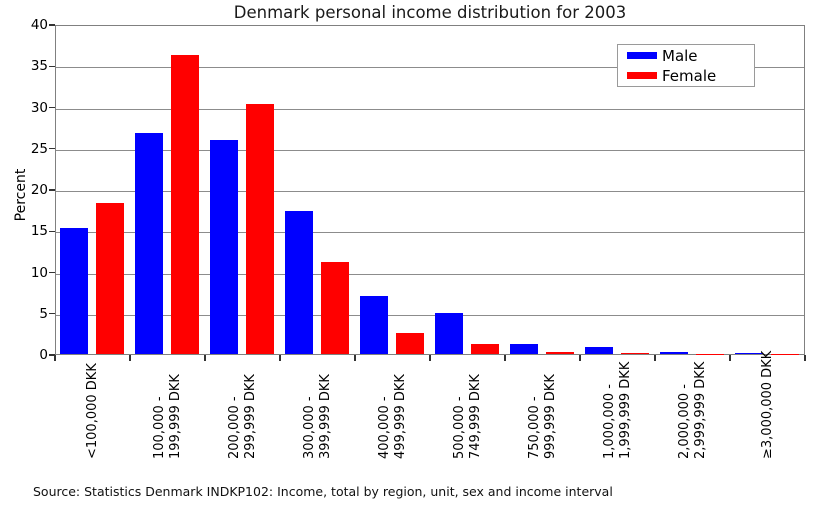 The height and width of the screenshot is (512, 819). Describe the element at coordinates (467, 416) in the screenshot. I see `x-tick-label: 500,000 - 749,999 DKK` at that location.